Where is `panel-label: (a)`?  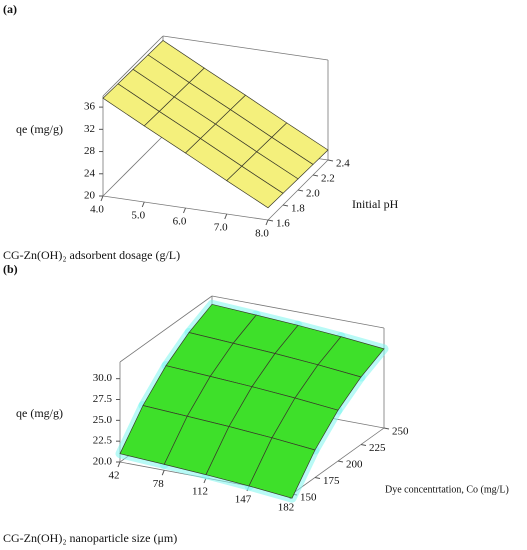
panel-label: (a) is located at coordinates (10, 9).